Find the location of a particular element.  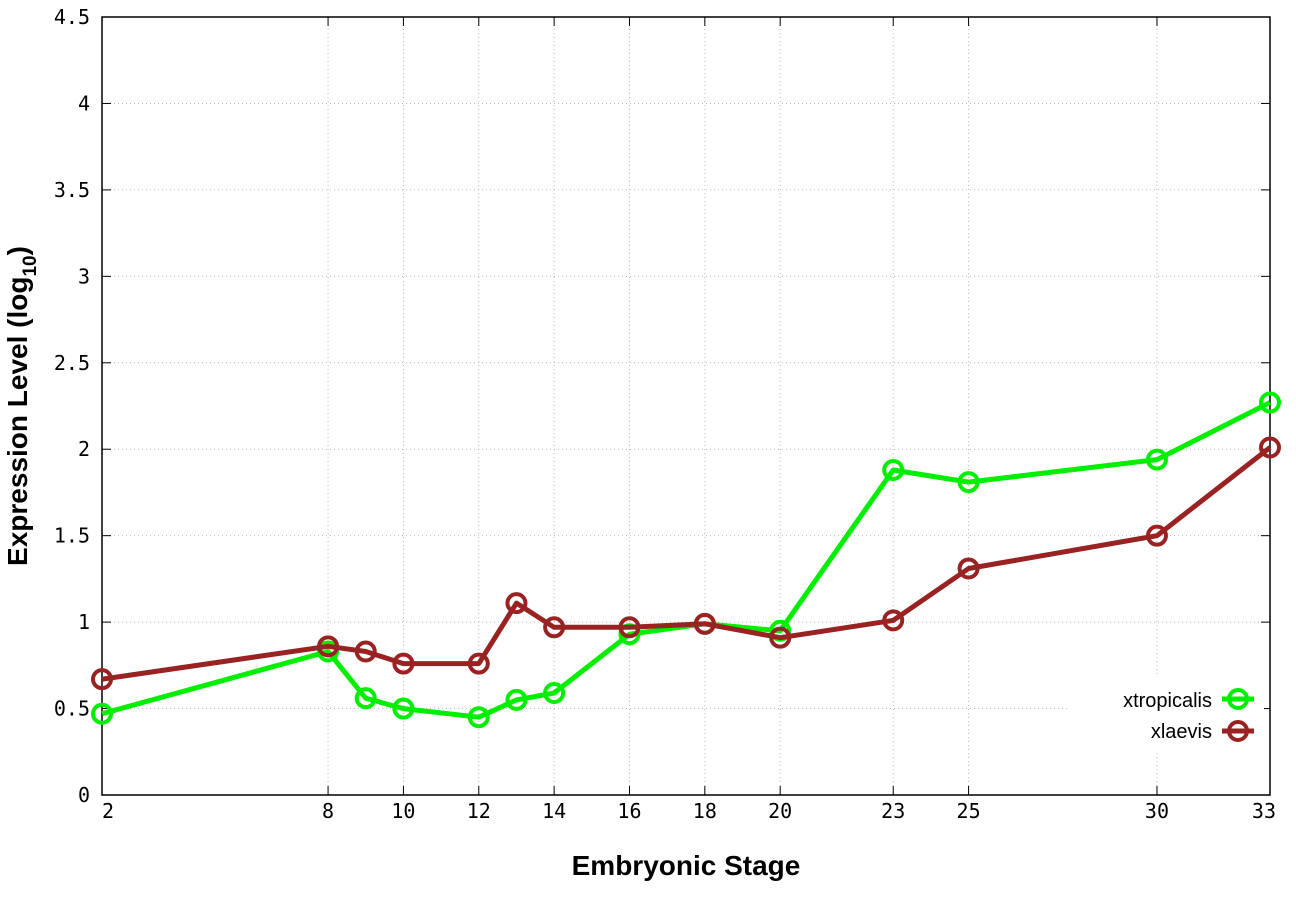

x-tick-label-7: 20 is located at coordinates (780, 811).